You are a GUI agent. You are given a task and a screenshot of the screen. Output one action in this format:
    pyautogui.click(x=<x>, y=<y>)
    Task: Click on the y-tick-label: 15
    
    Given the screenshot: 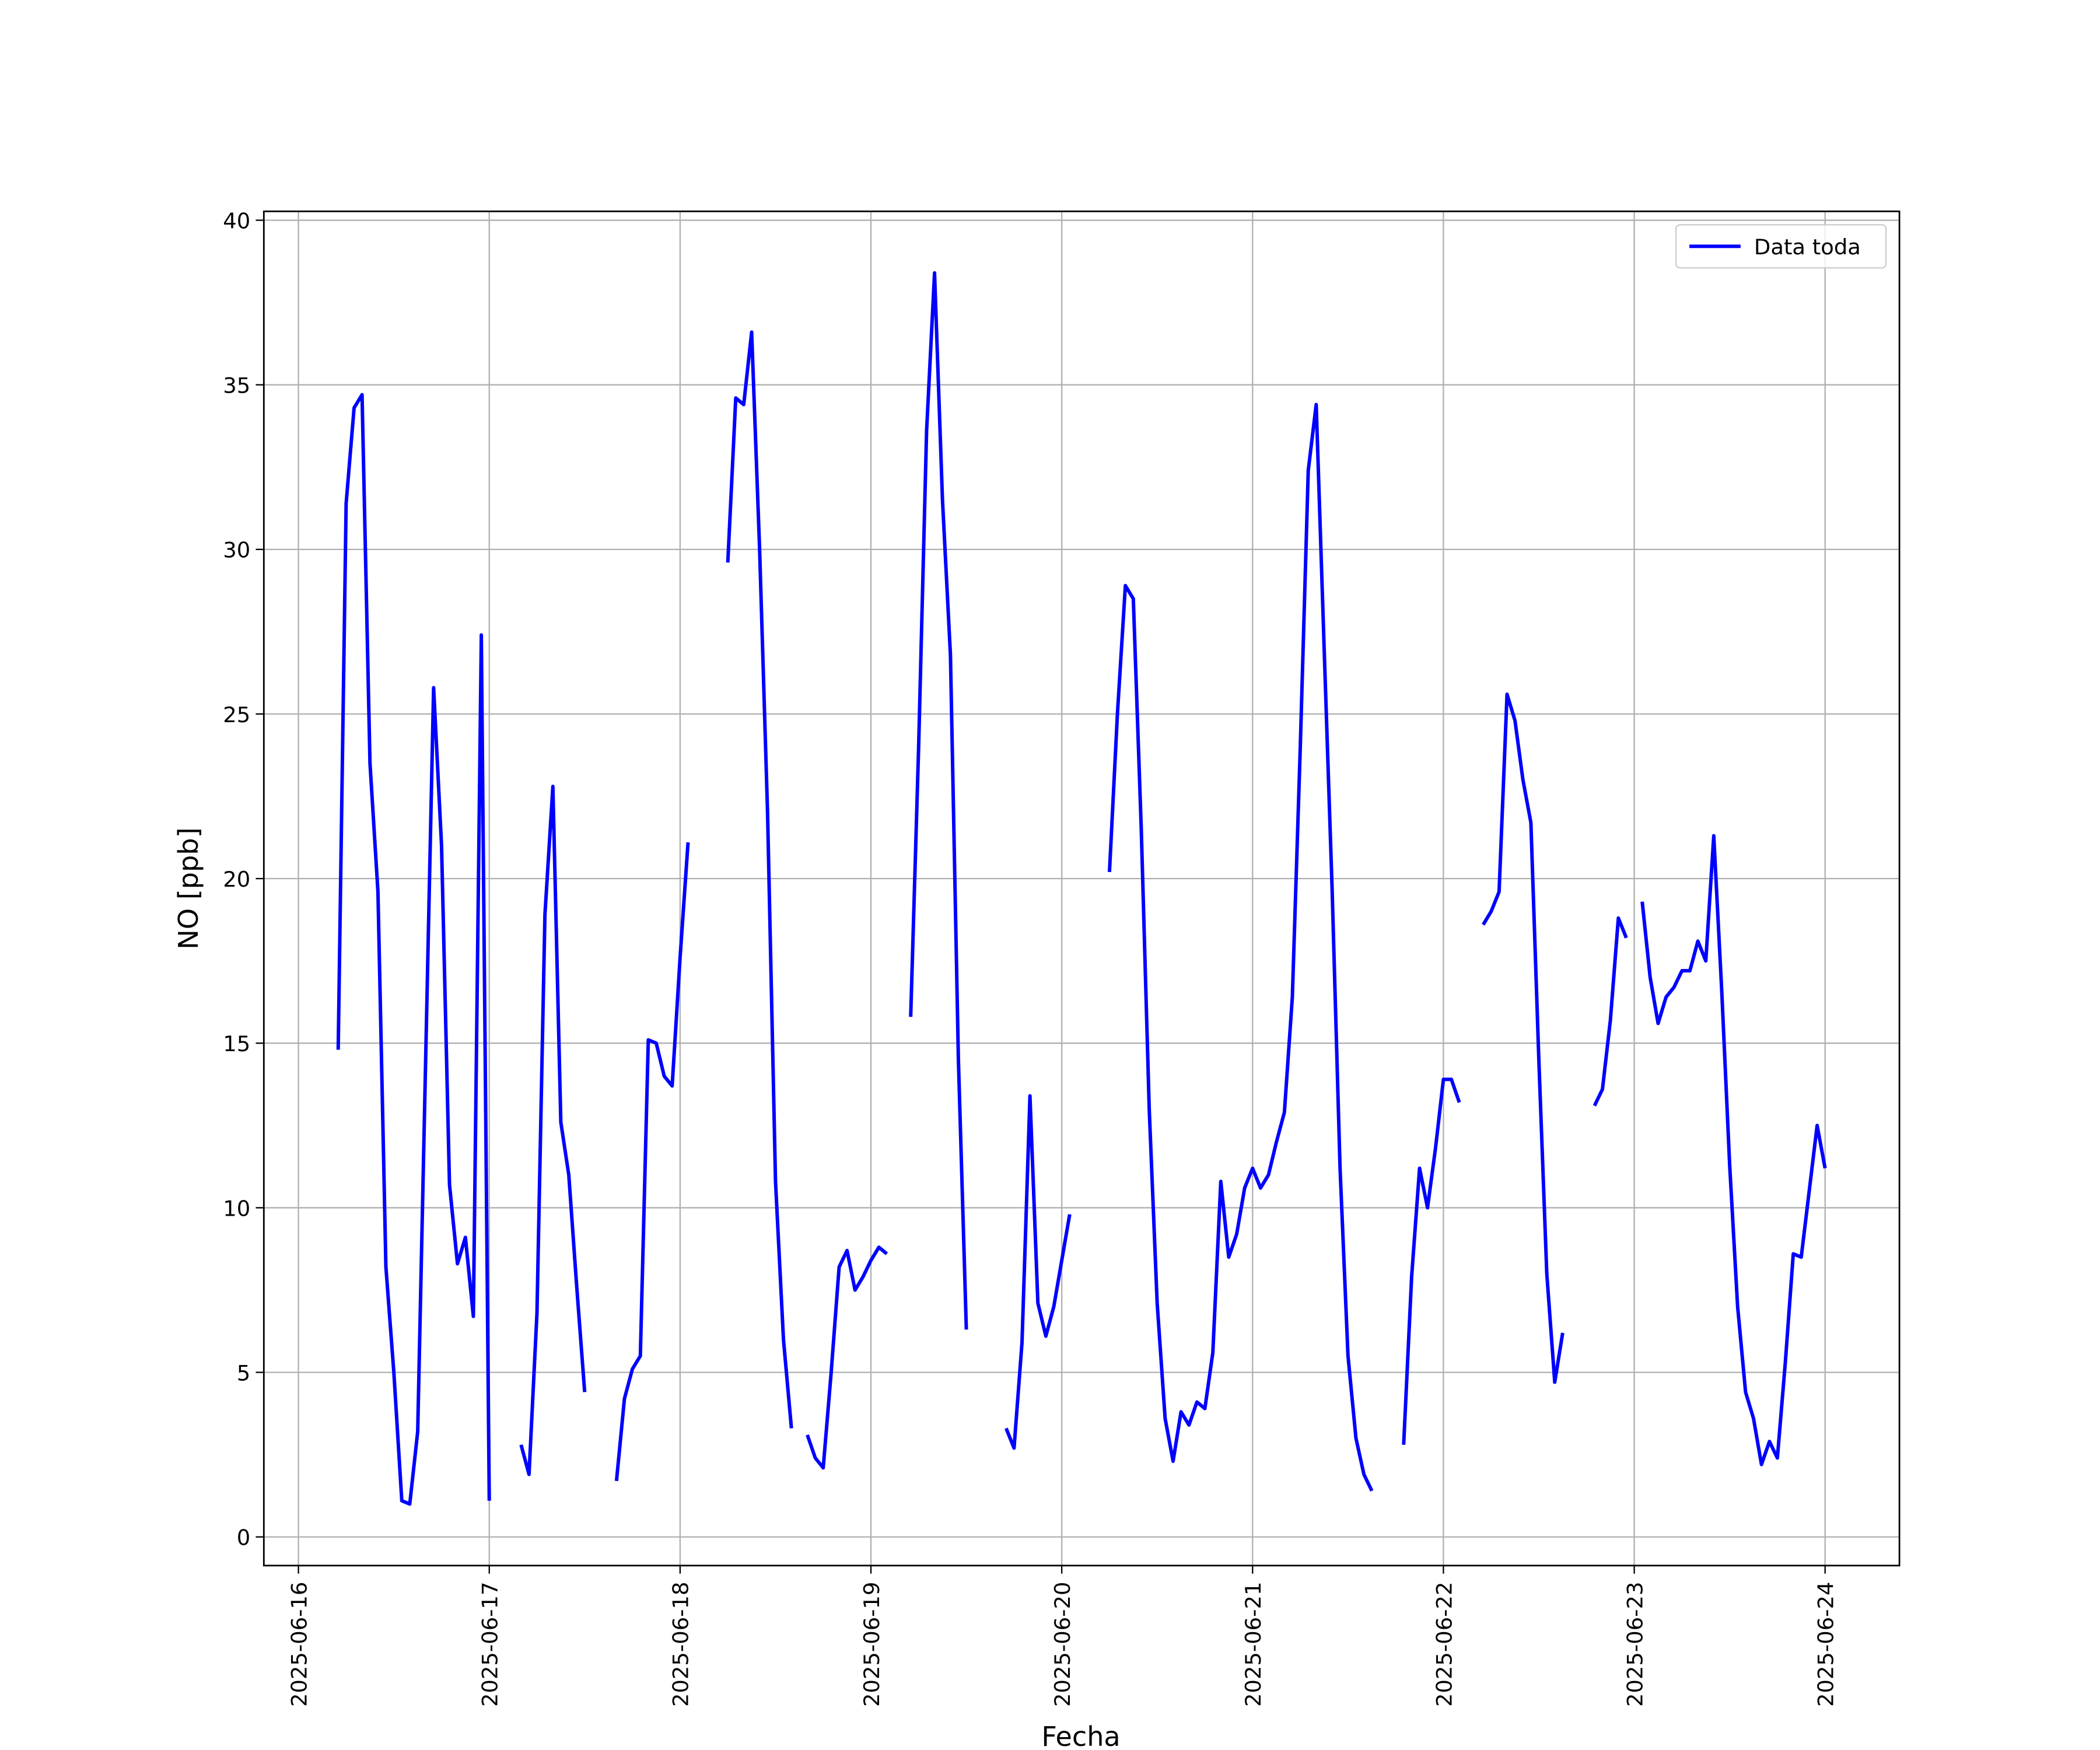 What is the action you would take?
    pyautogui.click(x=236, y=1043)
    